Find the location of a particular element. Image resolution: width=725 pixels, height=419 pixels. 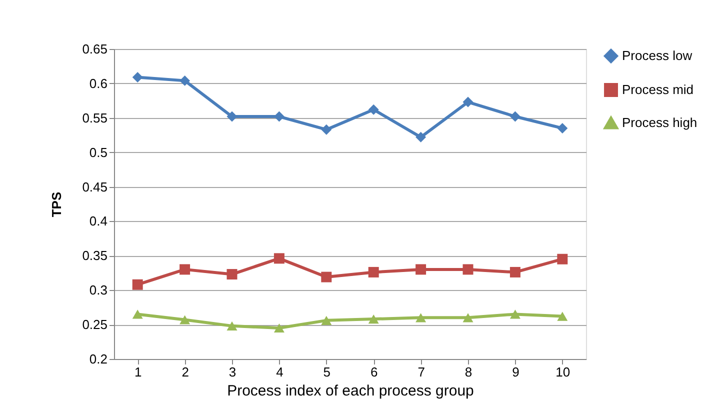

x-tick-label: 2 is located at coordinates (185, 372).